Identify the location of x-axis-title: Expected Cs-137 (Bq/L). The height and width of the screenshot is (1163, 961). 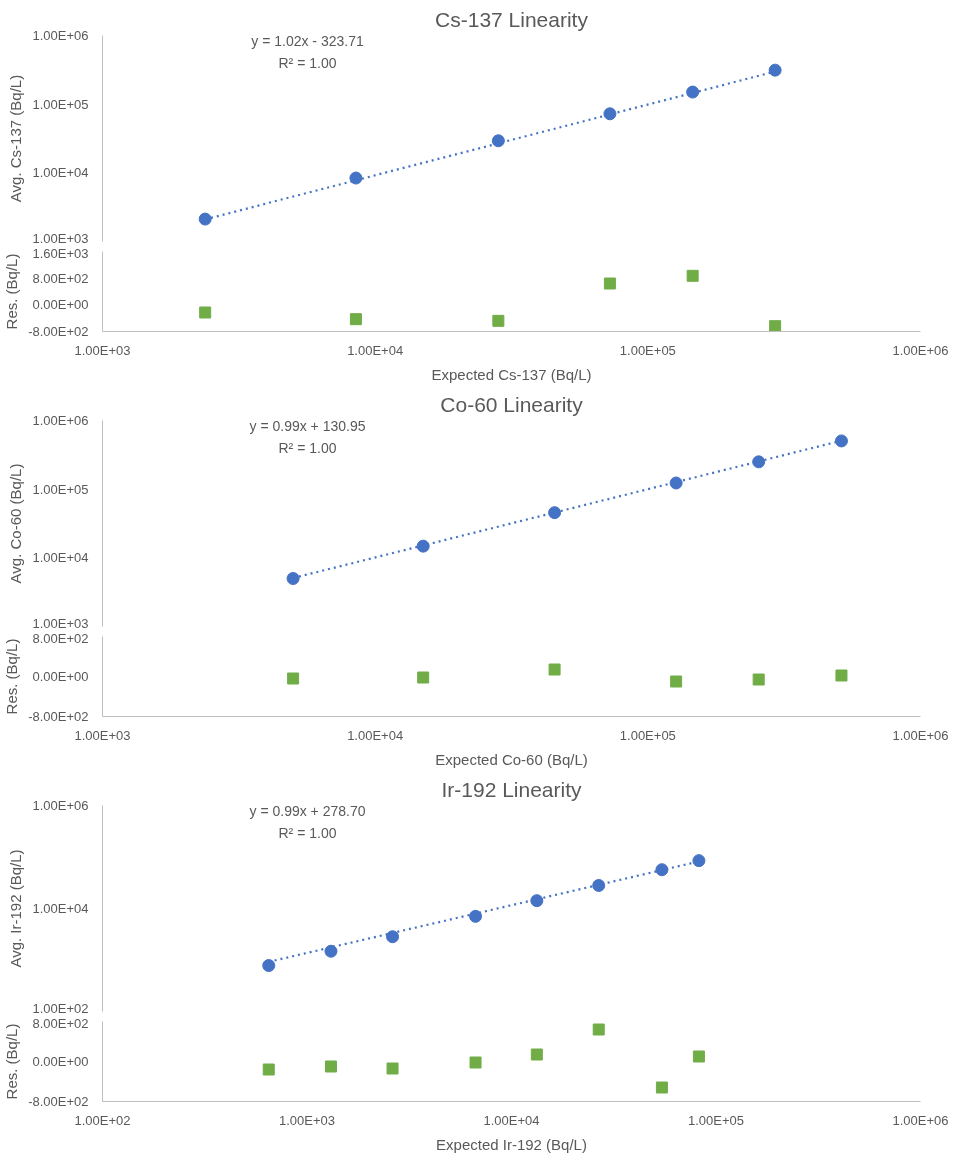
(511, 374).